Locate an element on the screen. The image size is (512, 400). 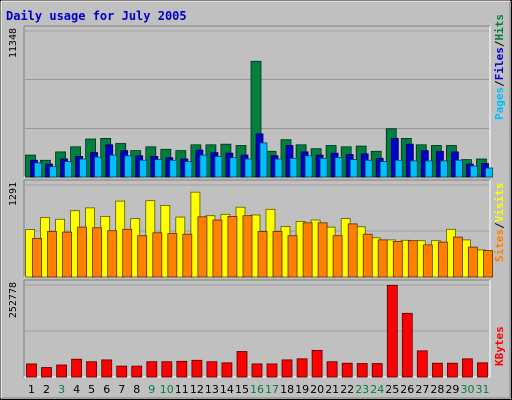
legend-text: Sites/Visits is located at coordinates (499, 223).